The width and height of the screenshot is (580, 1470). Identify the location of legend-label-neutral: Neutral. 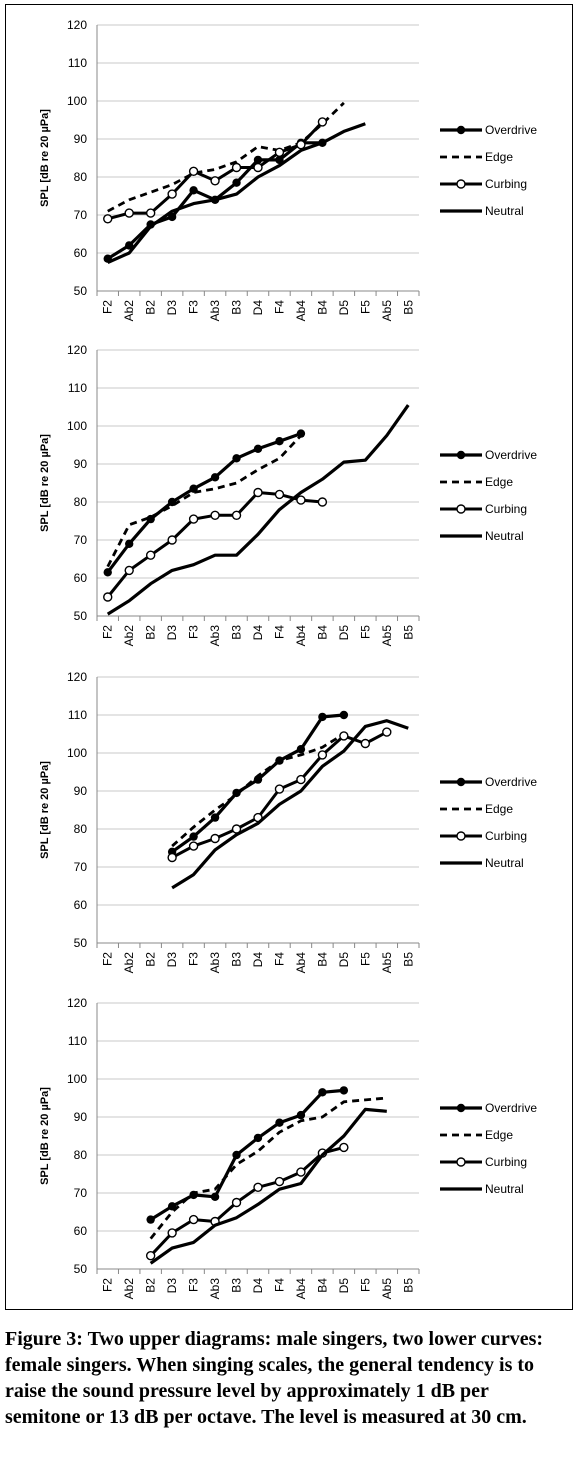
(504, 1189).